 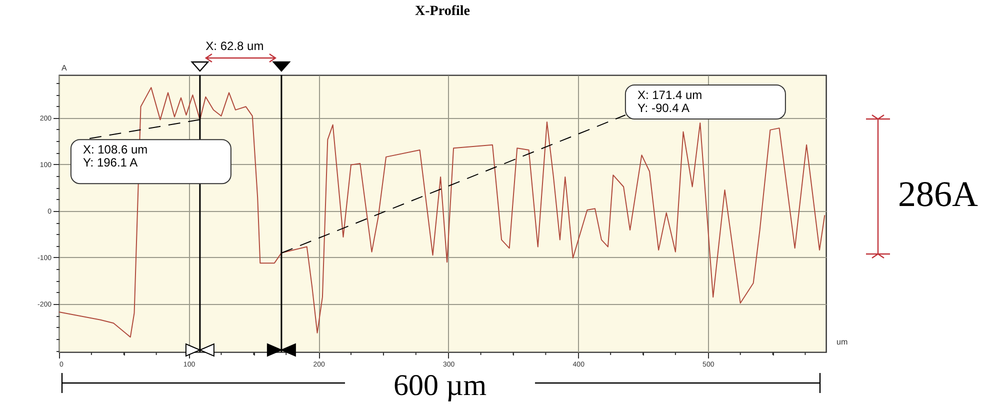 What do you see at coordinates (440, 385) in the screenshot?
I see `text: 600 µm` at bounding box center [440, 385].